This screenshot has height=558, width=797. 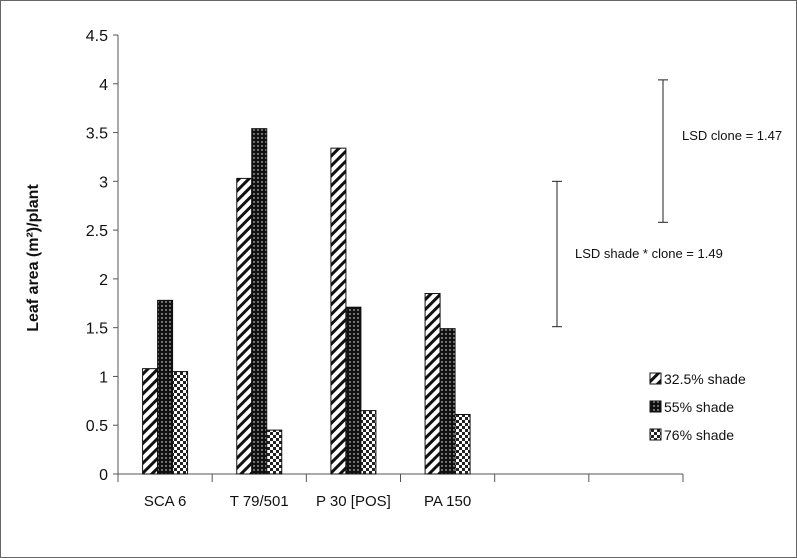 What do you see at coordinates (103, 85) in the screenshot?
I see `y-tick-label: 4` at bounding box center [103, 85].